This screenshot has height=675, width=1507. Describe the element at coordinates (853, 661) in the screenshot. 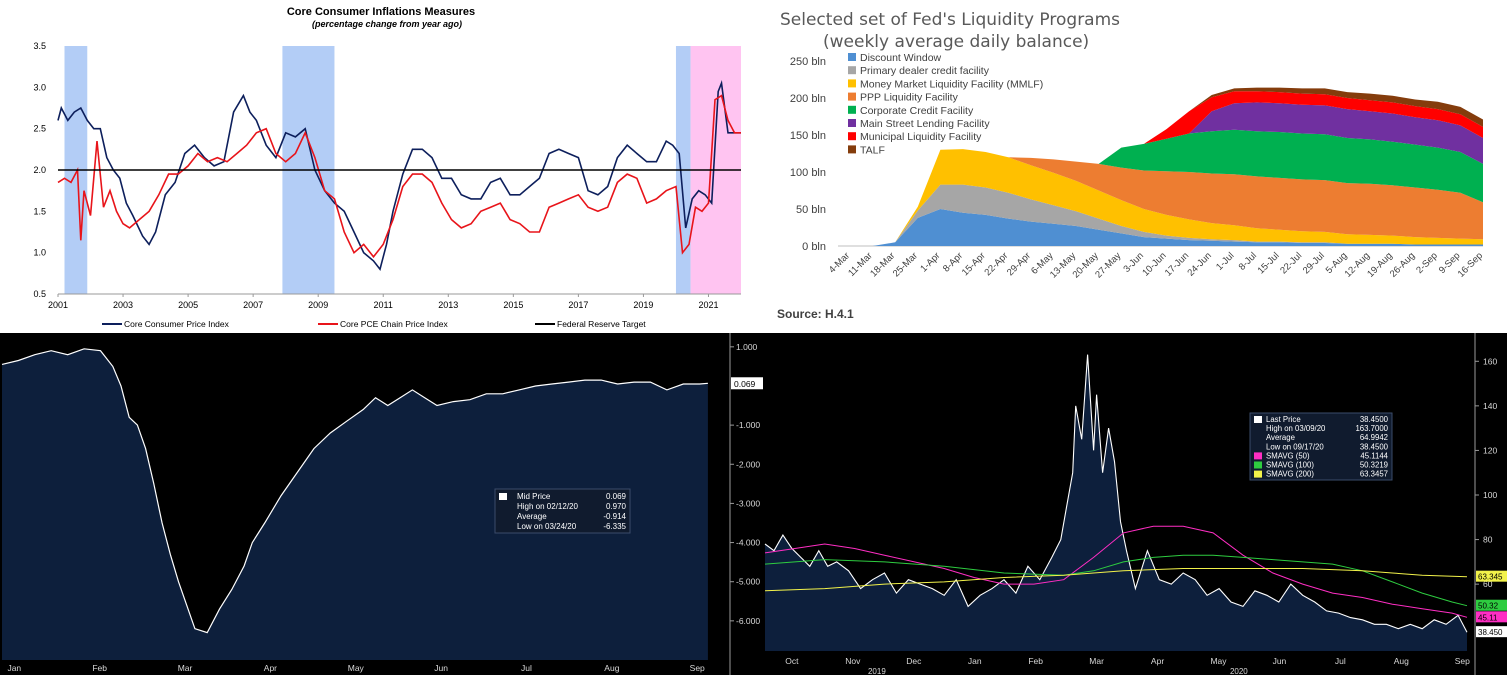

I see `x-tick-label: Nov` at that location.